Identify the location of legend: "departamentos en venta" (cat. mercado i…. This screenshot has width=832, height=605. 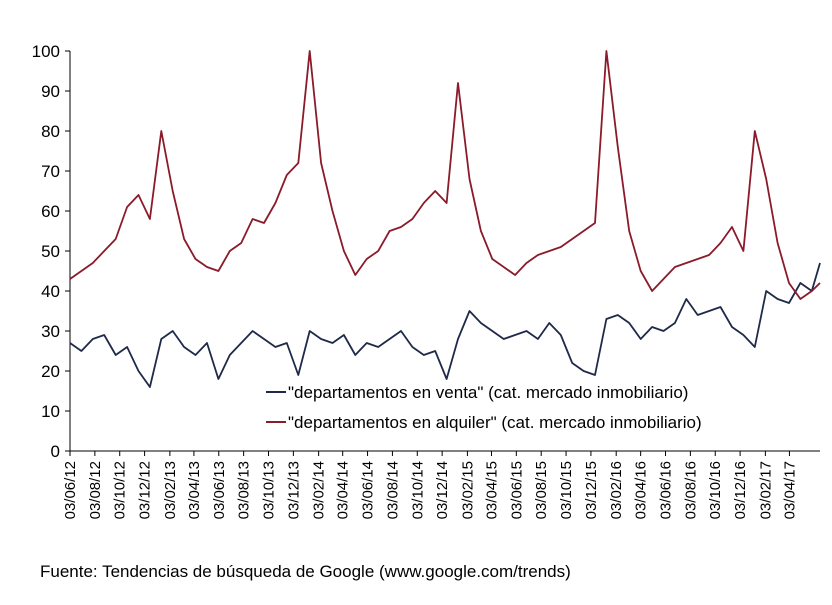
(484, 407).